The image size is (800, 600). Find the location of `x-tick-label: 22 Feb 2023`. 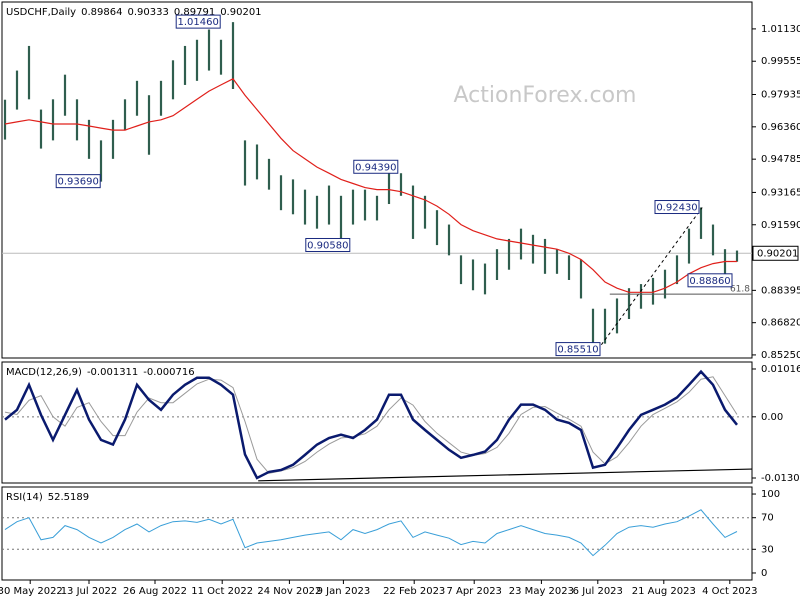

x-tick-label: 22 Feb 2023 is located at coordinates (414, 591).